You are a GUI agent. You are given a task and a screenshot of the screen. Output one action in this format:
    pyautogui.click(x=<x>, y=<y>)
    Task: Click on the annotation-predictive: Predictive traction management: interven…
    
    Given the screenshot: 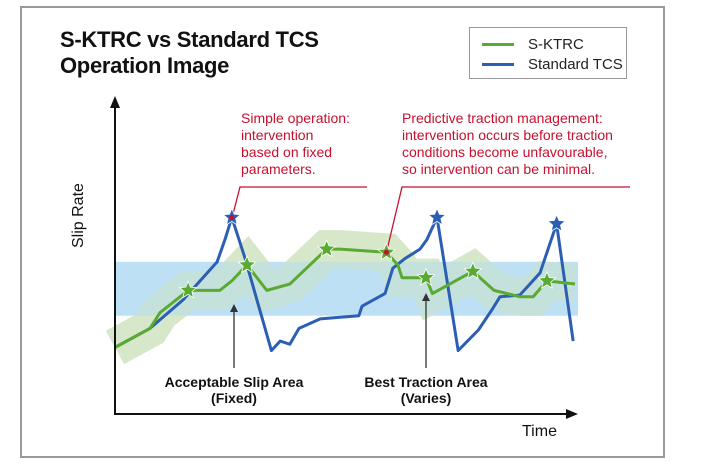 What is the action you would take?
    pyautogui.click(x=507, y=144)
    